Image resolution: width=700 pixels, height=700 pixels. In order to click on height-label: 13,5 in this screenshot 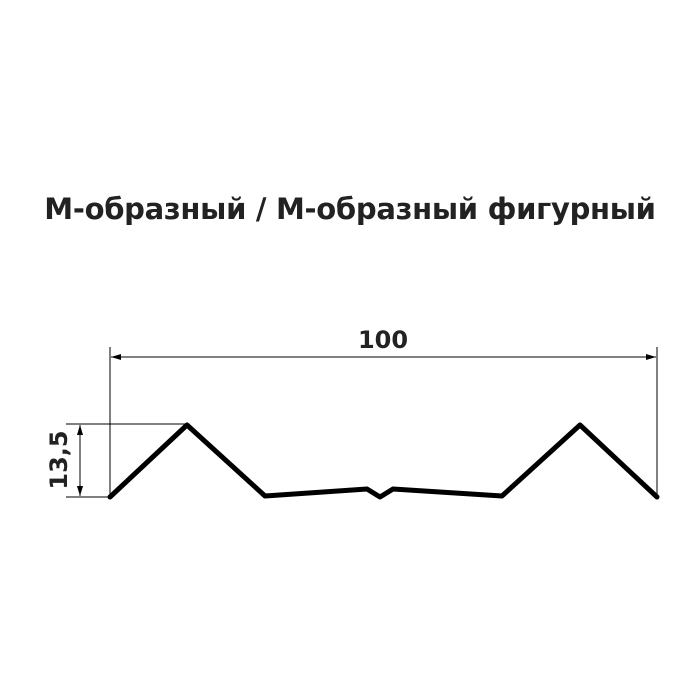, I will do `click(59, 459)`.